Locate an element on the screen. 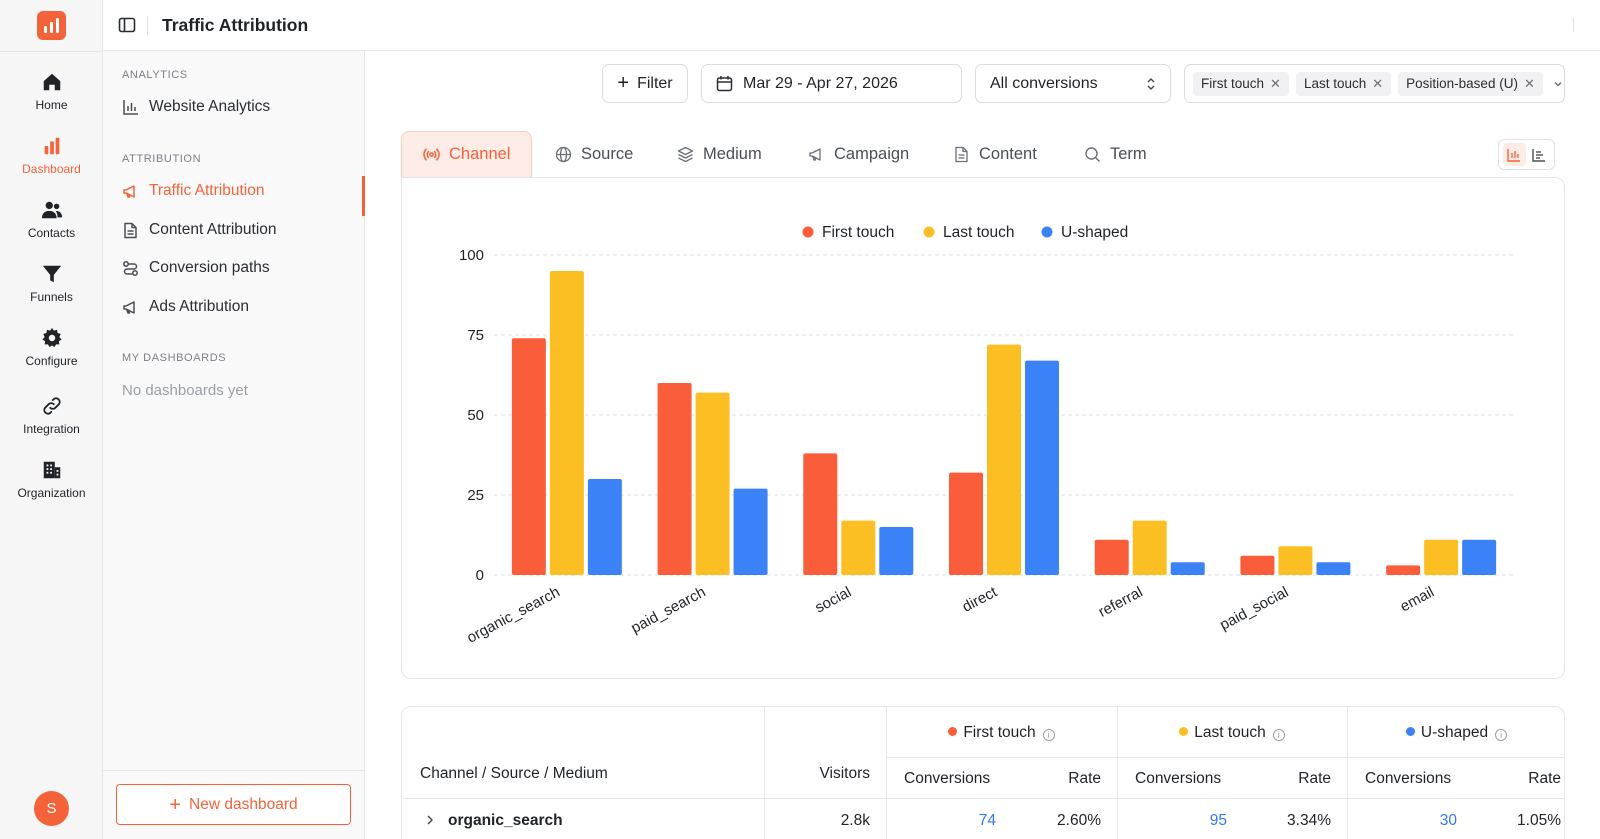 This screenshot has width=1600, height=839. sidebar-item-ads-attribution: Ads Attribution is located at coordinates (234, 307).